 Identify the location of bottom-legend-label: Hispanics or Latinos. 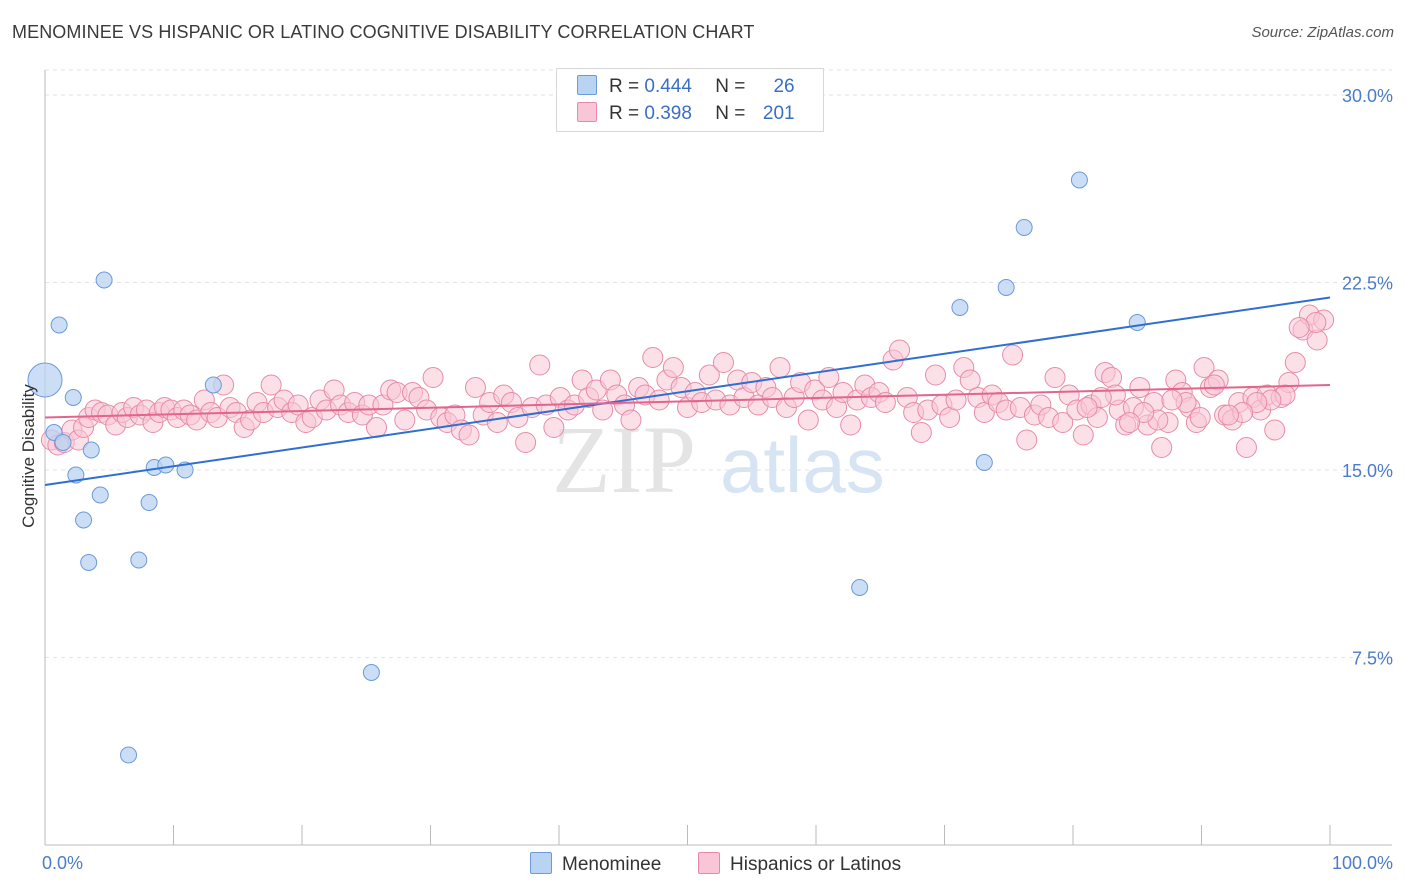
(816, 864).